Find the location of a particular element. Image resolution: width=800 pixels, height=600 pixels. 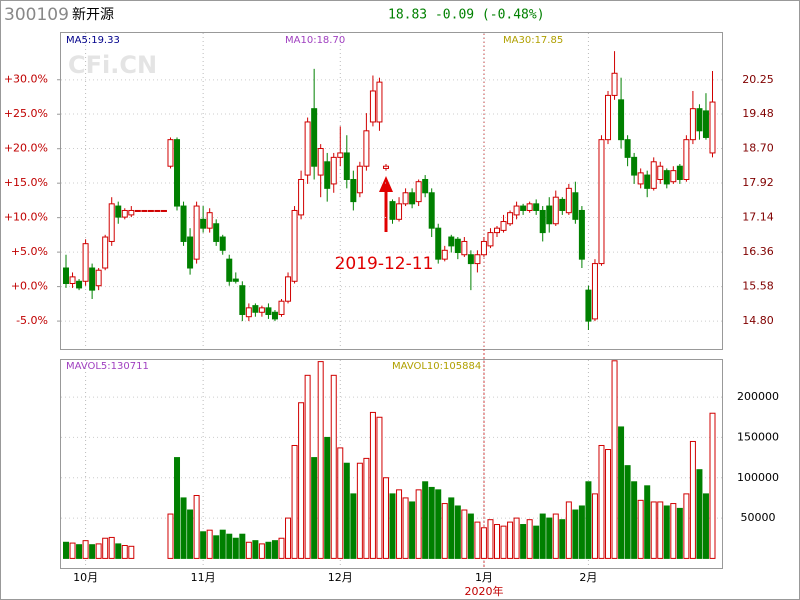

y-tick-label: 16.36 is located at coordinates (758, 251).